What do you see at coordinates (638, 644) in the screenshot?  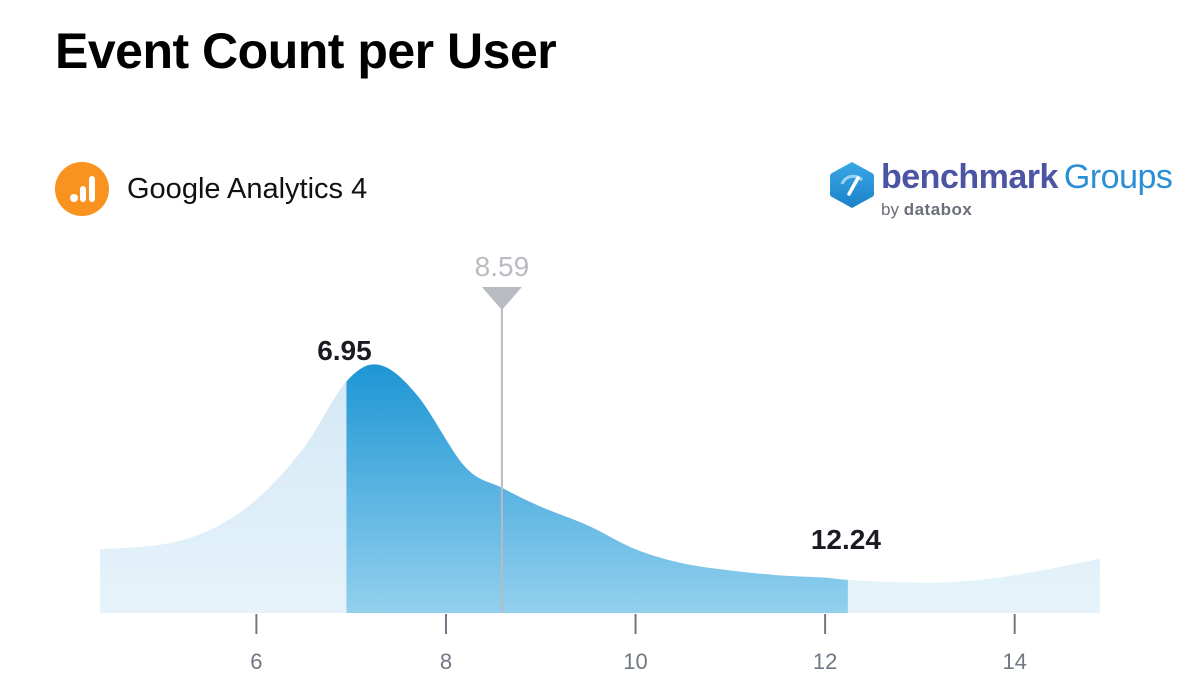 I see `x-axis: 6 8 10 12 14` at bounding box center [638, 644].